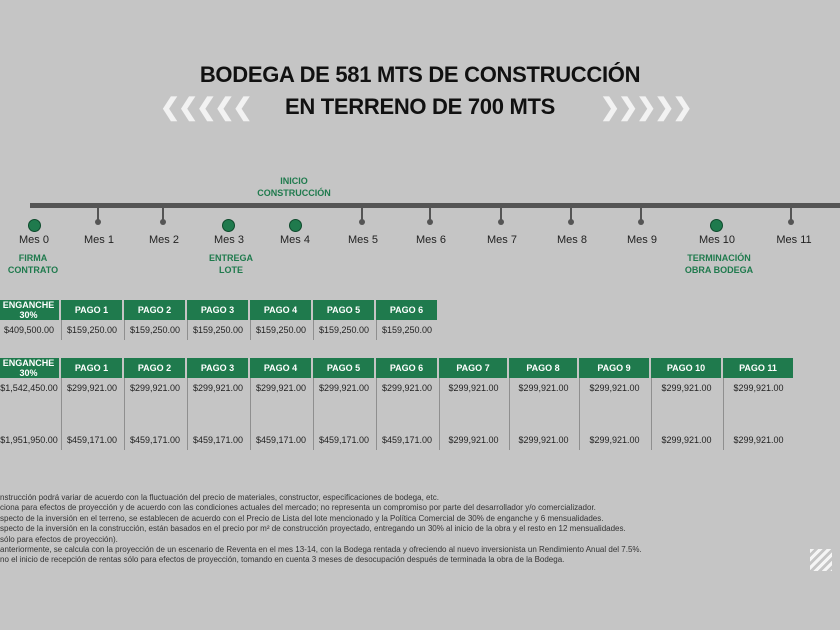 The width and height of the screenshot is (840, 630). What do you see at coordinates (502, 240) in the screenshot?
I see `month-label: Mes 7` at bounding box center [502, 240].